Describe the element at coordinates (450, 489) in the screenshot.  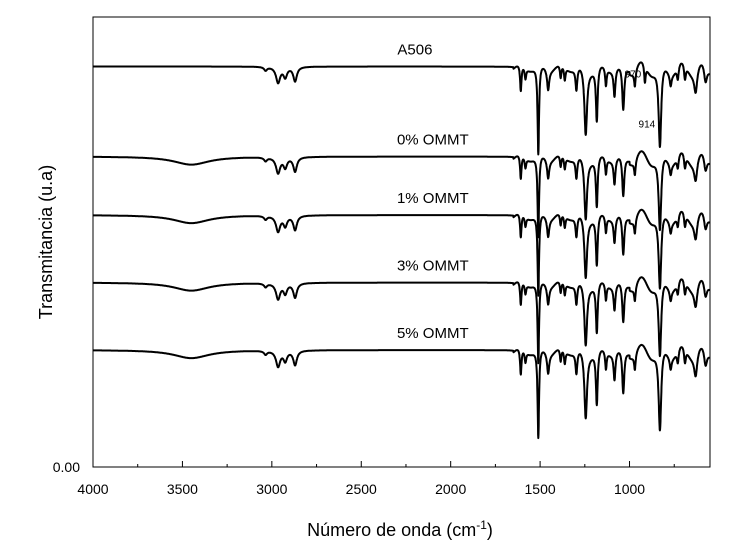
I see `x-tick-label: 2000` at that location.